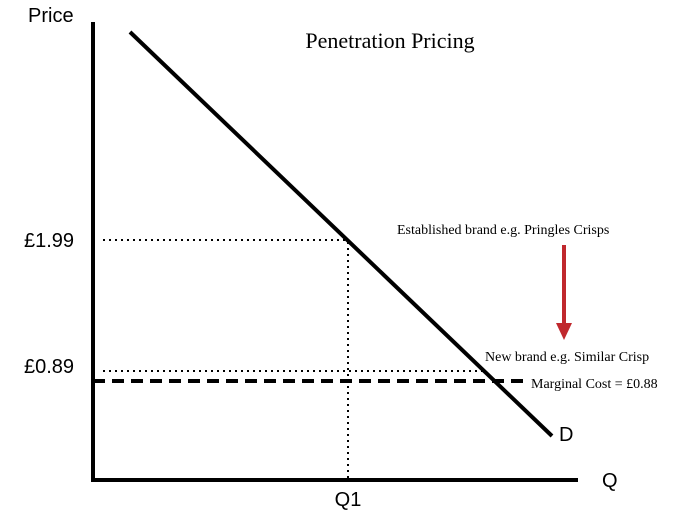 The height and width of the screenshot is (523, 696). What do you see at coordinates (348, 500) in the screenshot?
I see `quantity-tick: Q1` at bounding box center [348, 500].